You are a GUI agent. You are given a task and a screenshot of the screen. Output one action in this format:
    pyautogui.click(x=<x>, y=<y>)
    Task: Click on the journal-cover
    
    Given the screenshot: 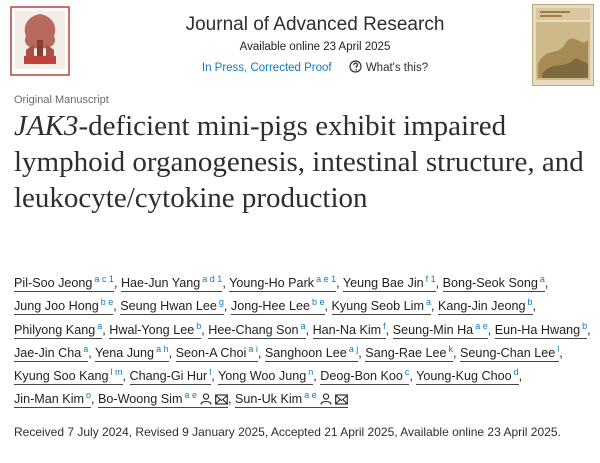 What is the action you would take?
    pyautogui.click(x=563, y=45)
    